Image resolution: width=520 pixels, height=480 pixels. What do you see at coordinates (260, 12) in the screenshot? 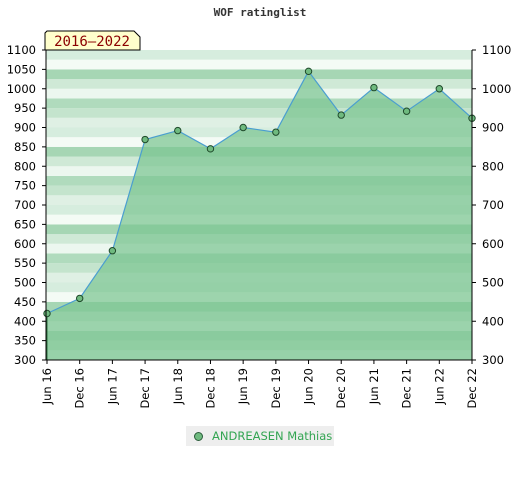
I see `chart-title: WOF ratinglist` at bounding box center [260, 12].